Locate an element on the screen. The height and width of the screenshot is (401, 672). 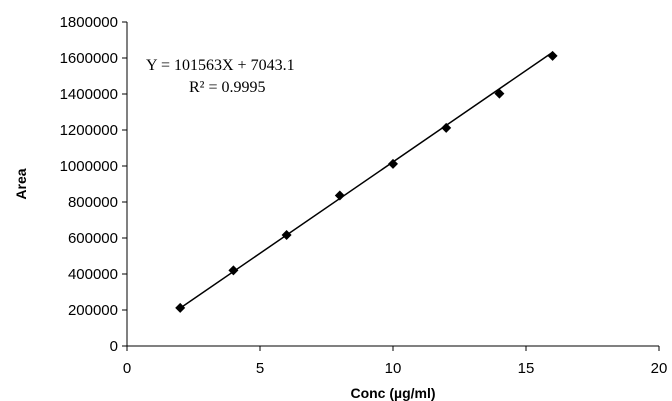
y-tick-label: 200000 is located at coordinates (93, 310).